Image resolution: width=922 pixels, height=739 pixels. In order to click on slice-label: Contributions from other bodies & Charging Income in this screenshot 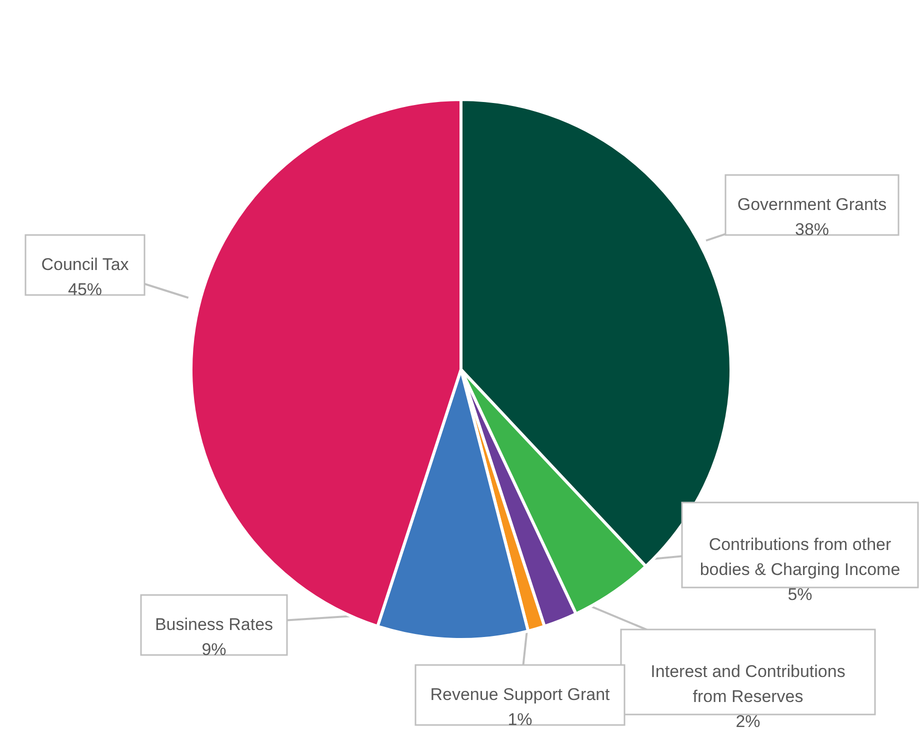, I will do `click(800, 557)`.